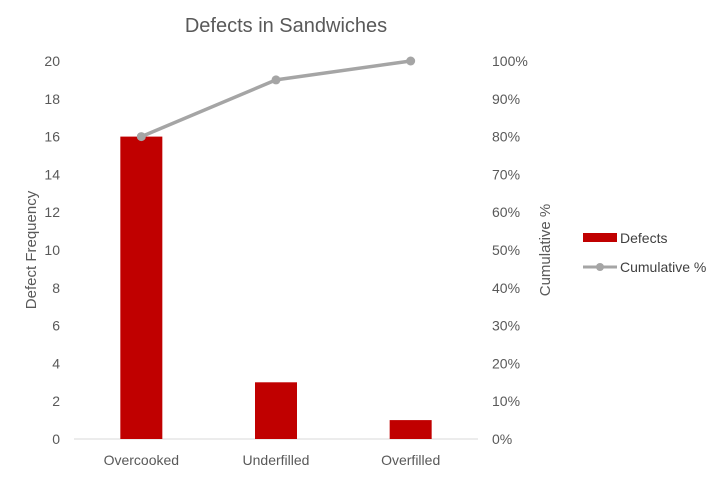  I want to click on y2-tick-label: 80%, so click(506, 137).